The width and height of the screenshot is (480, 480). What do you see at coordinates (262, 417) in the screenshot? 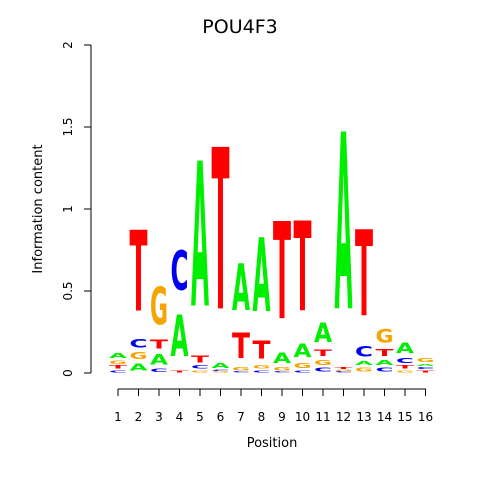
I see `x-tick-label: 8` at bounding box center [262, 417].